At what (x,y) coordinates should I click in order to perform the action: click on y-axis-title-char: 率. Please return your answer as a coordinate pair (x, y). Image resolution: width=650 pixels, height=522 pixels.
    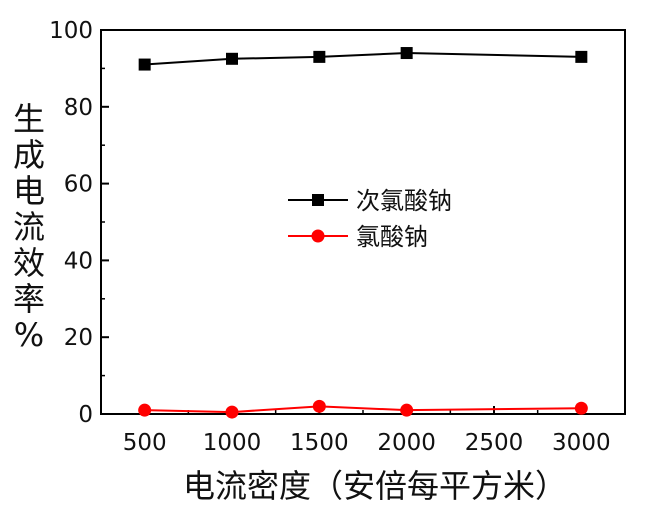
    Looking at the image, I should click on (29, 299).